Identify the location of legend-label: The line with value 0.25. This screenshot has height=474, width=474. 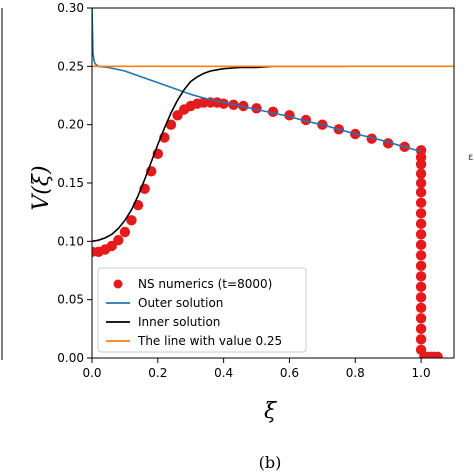
(209, 341).